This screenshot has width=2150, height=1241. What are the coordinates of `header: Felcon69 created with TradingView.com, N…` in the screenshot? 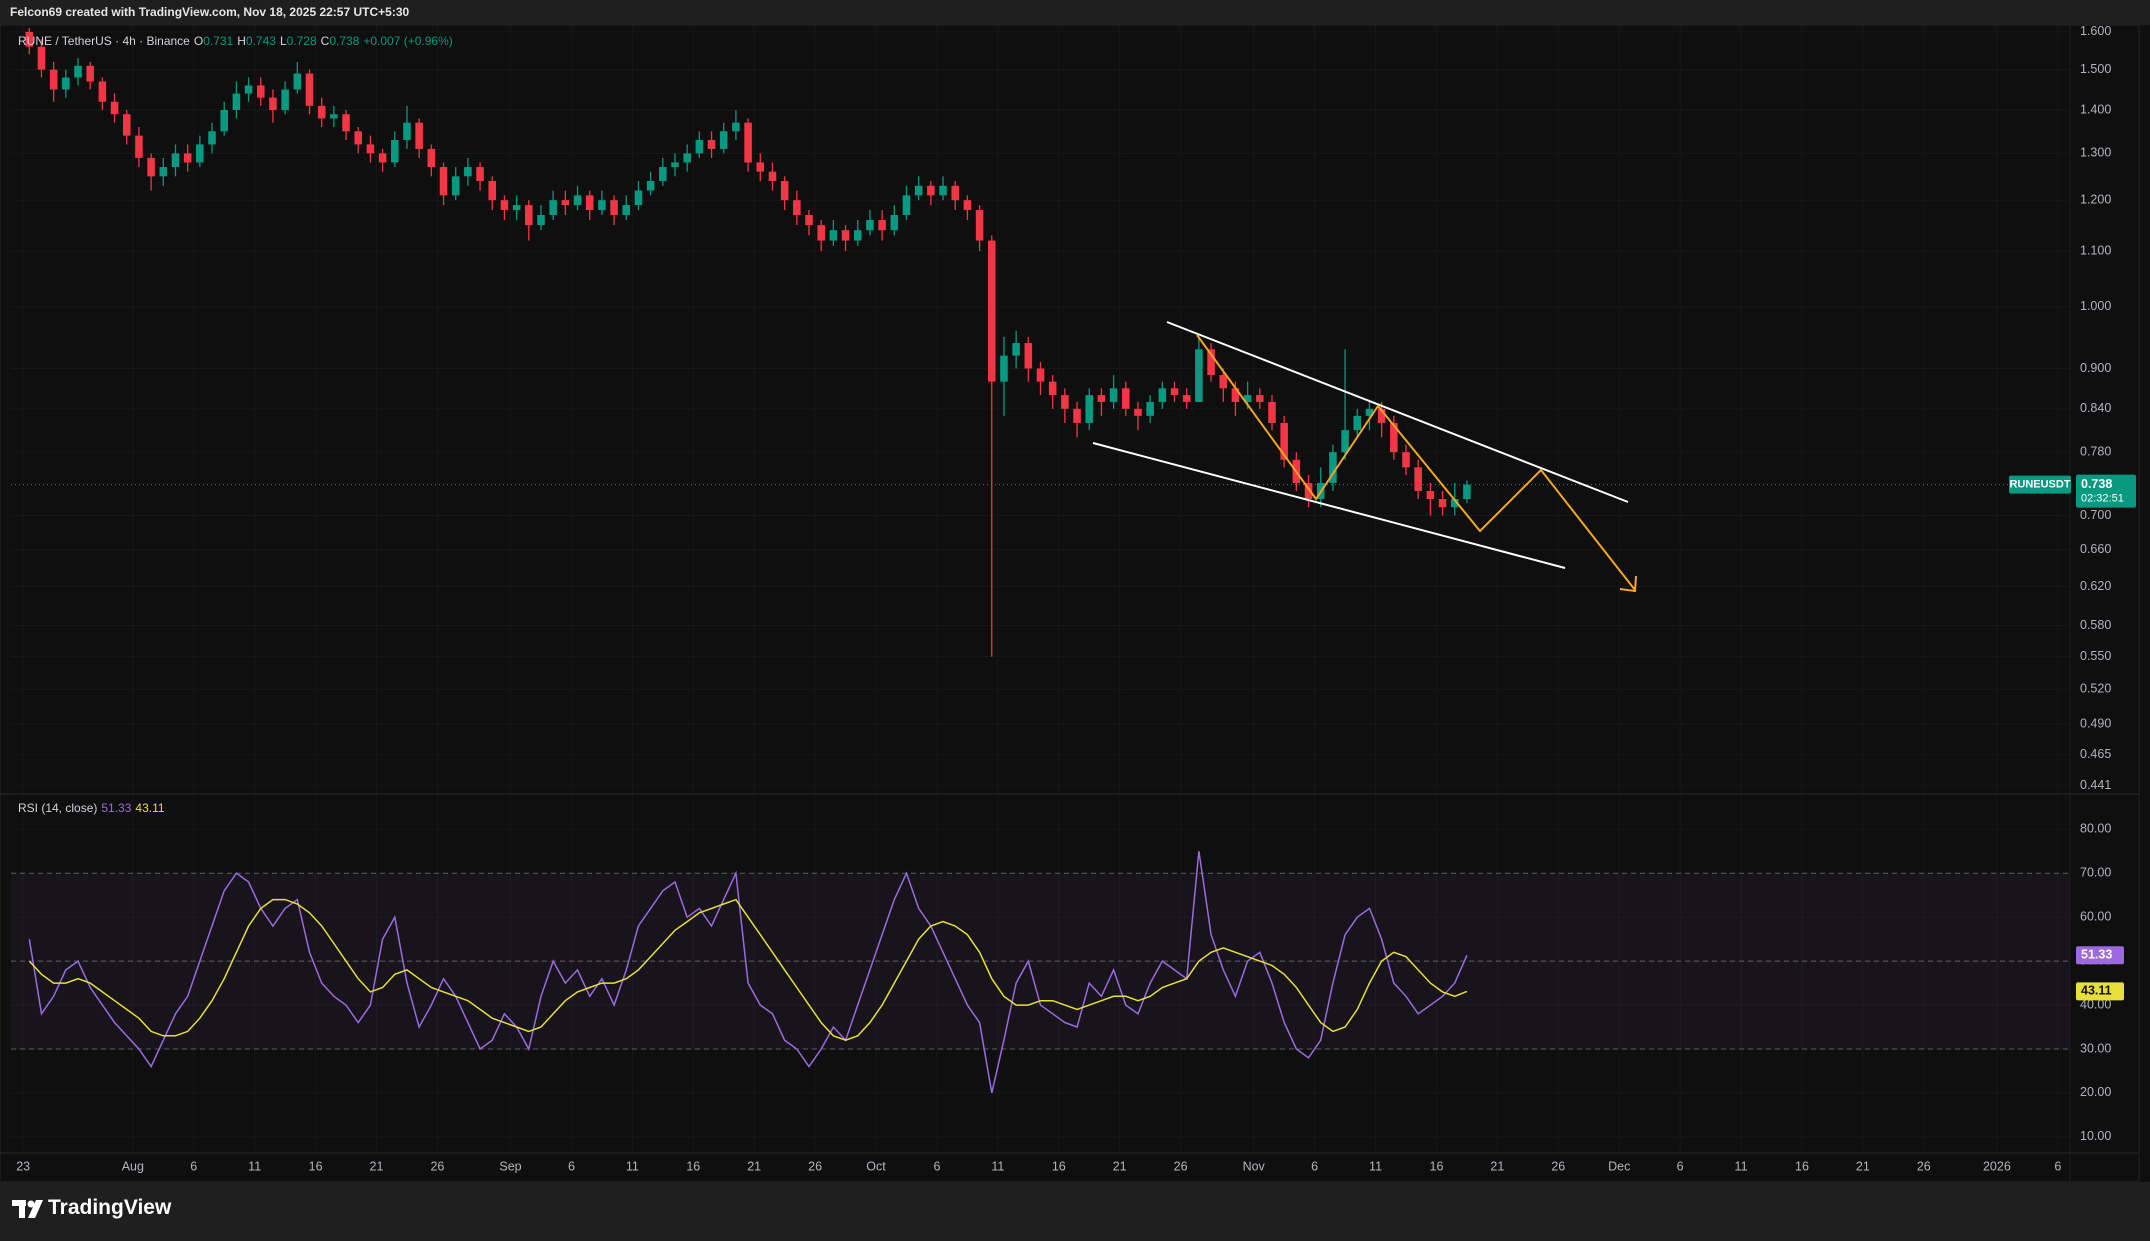 It's located at (1075, 12).